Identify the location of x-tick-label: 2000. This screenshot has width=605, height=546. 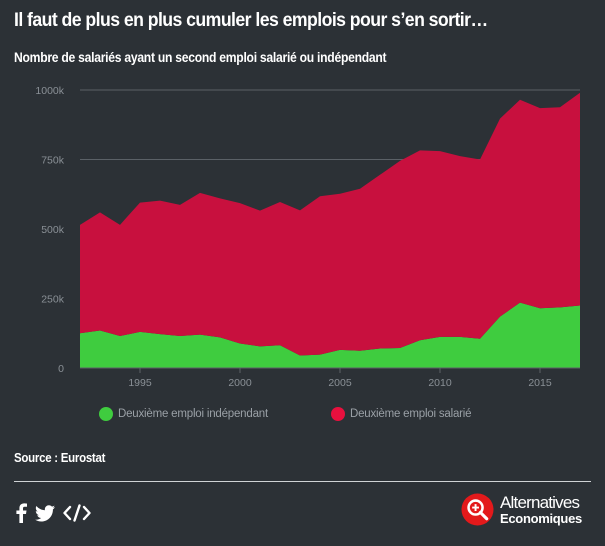
(240, 382).